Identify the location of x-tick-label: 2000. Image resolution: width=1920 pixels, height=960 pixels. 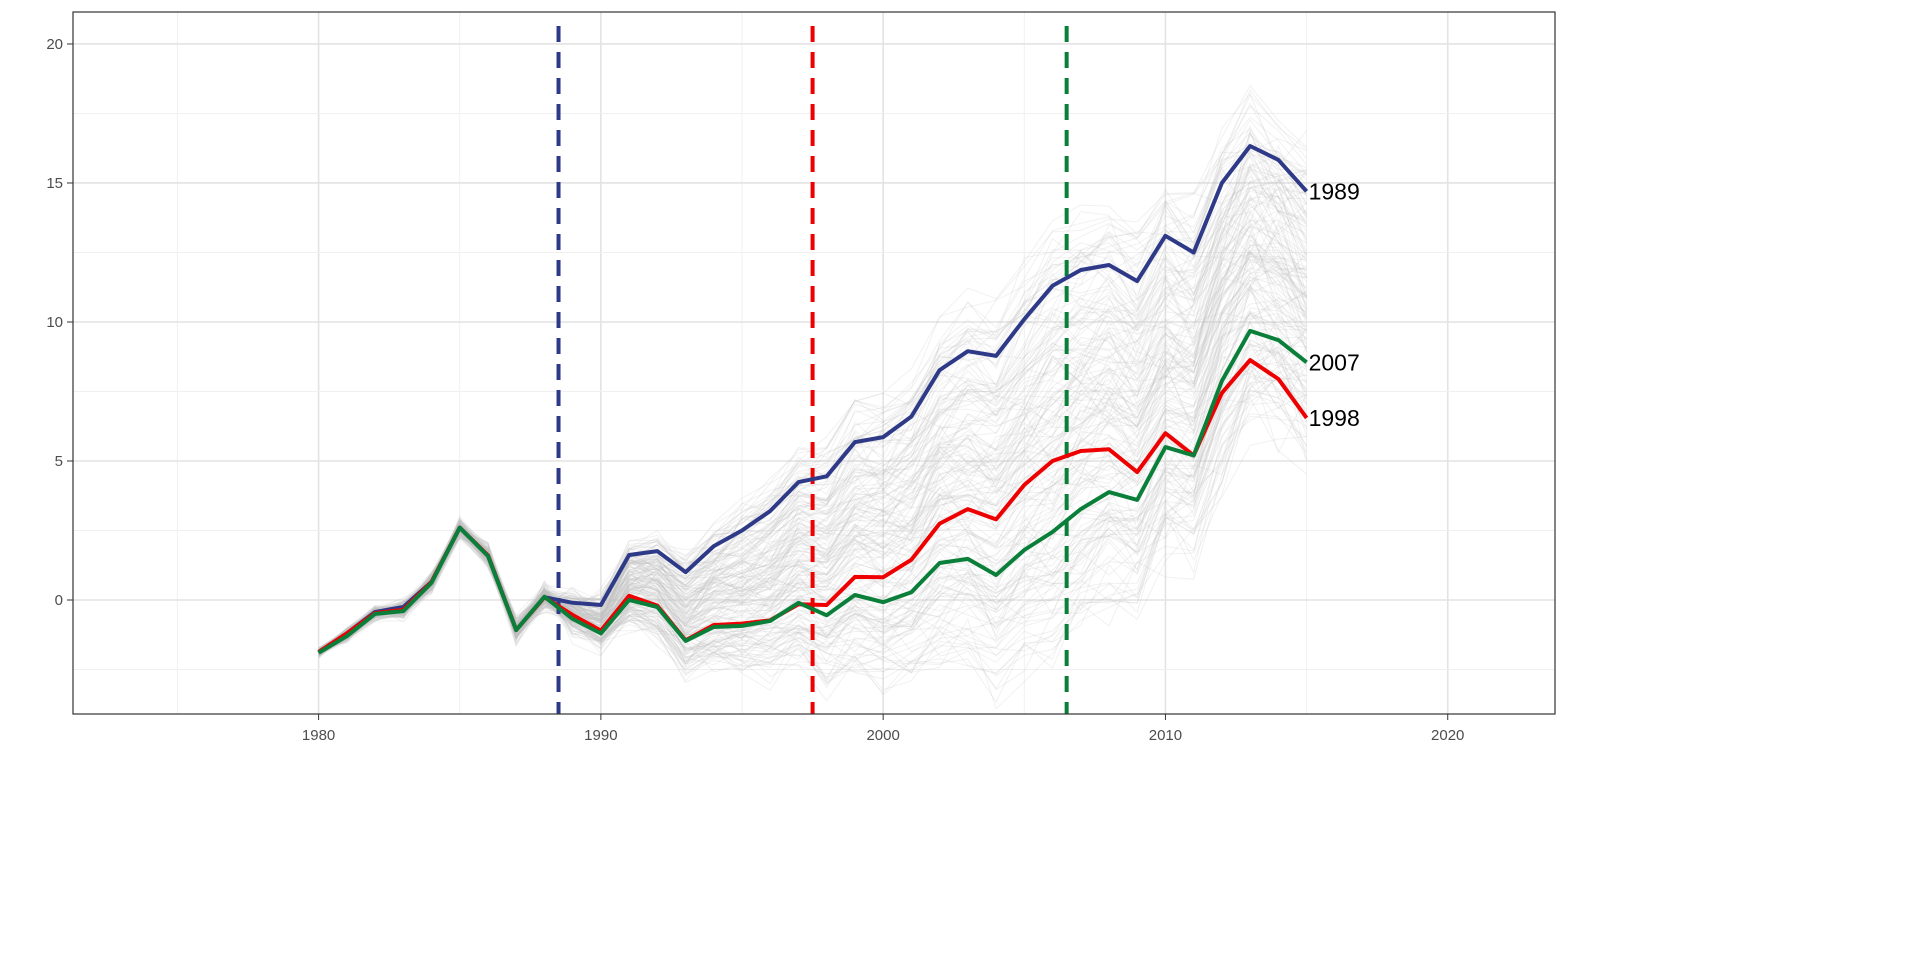
(882, 735).